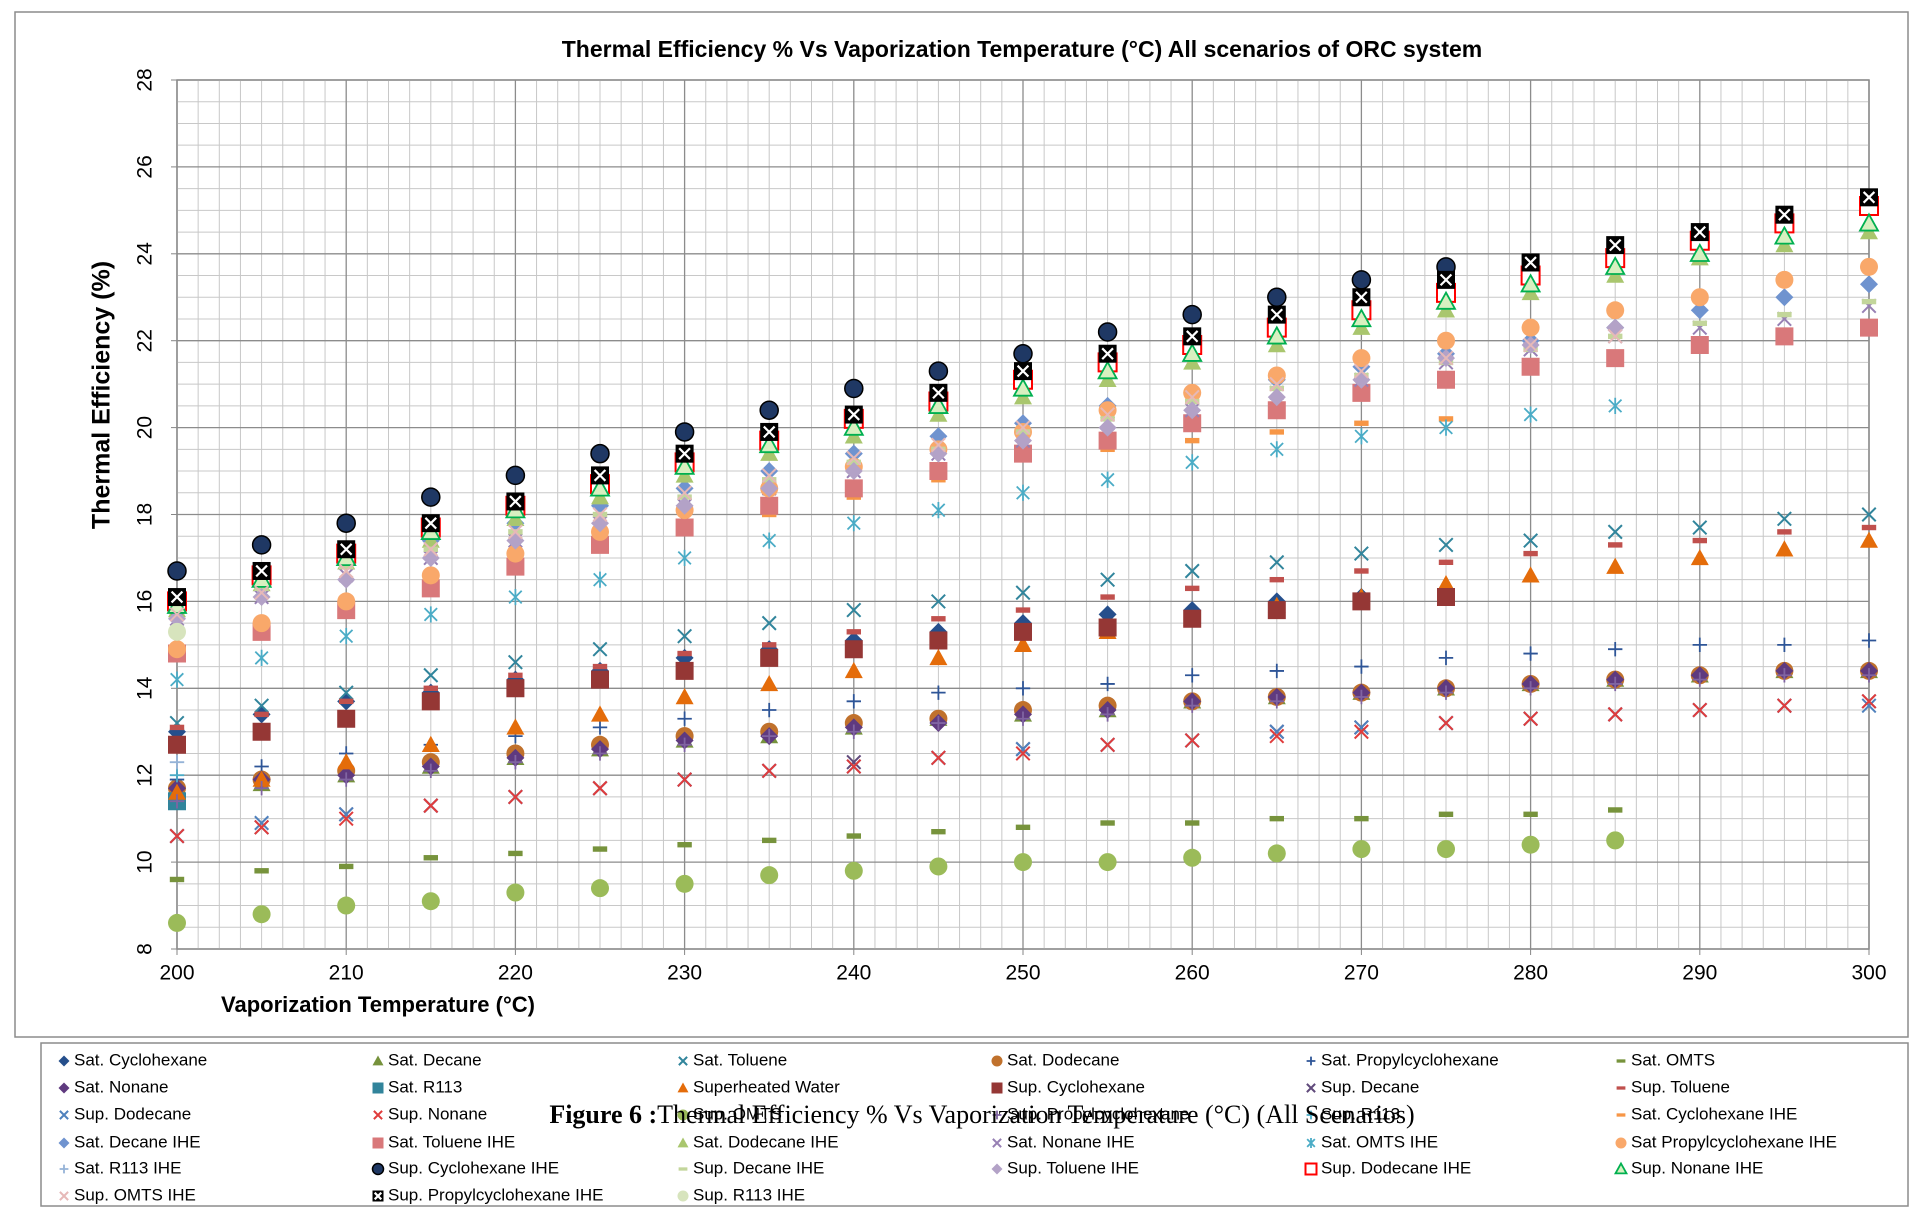  Describe the element at coordinates (1868, 973) in the screenshot. I see `x-tick-label: 300` at that location.